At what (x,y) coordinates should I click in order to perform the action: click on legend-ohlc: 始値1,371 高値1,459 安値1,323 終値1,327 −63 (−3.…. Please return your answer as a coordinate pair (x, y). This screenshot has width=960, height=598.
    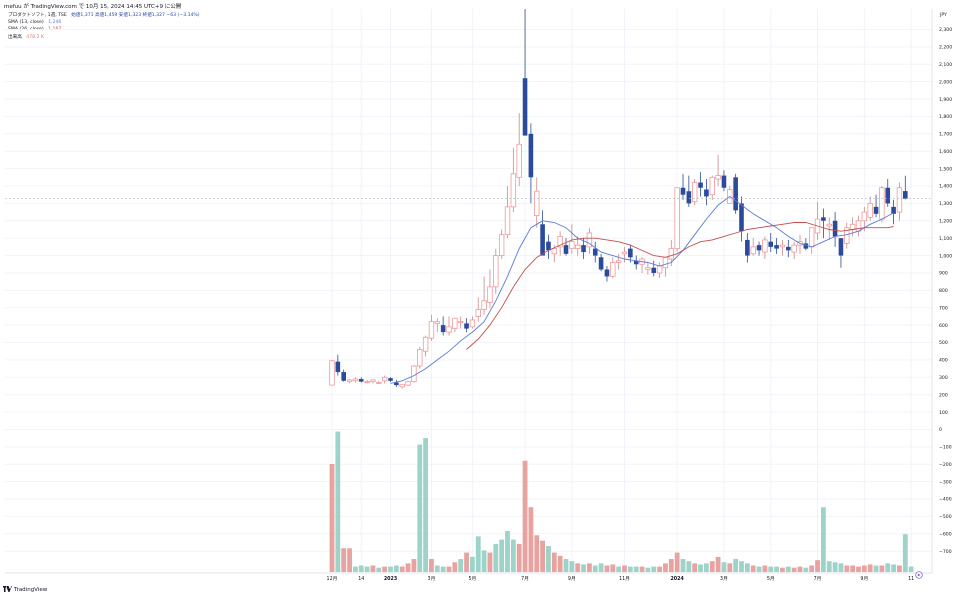
    Looking at the image, I should click on (135, 15).